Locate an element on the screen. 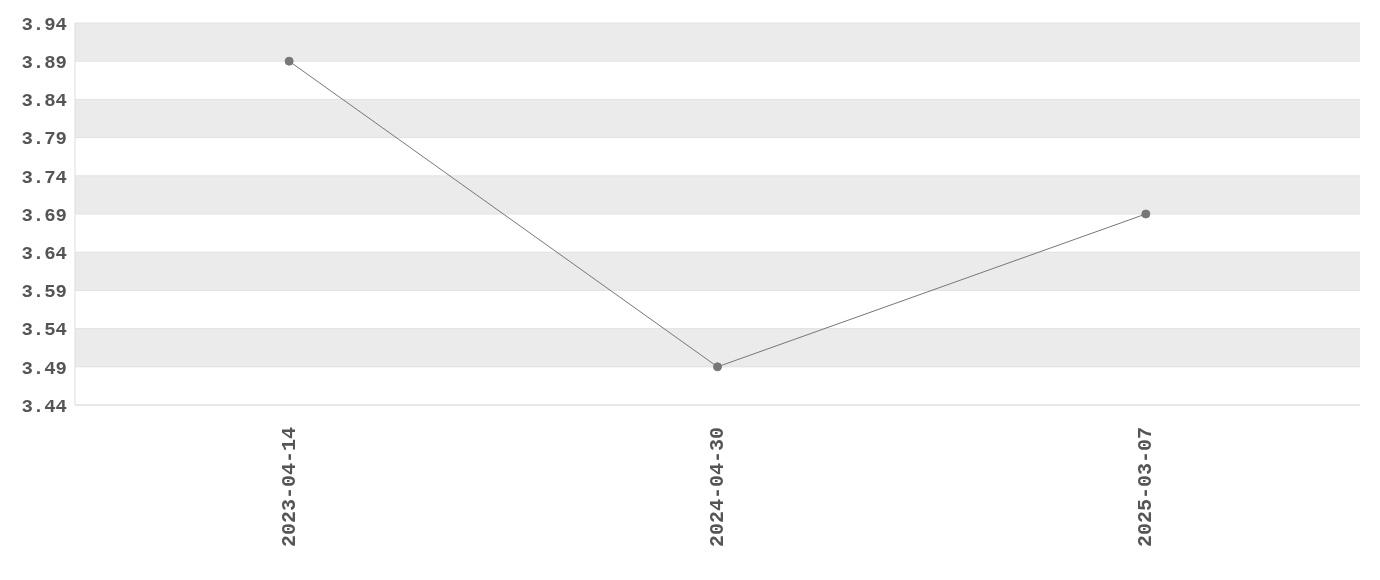  y-tick-label: 3.84 is located at coordinates (44, 101).